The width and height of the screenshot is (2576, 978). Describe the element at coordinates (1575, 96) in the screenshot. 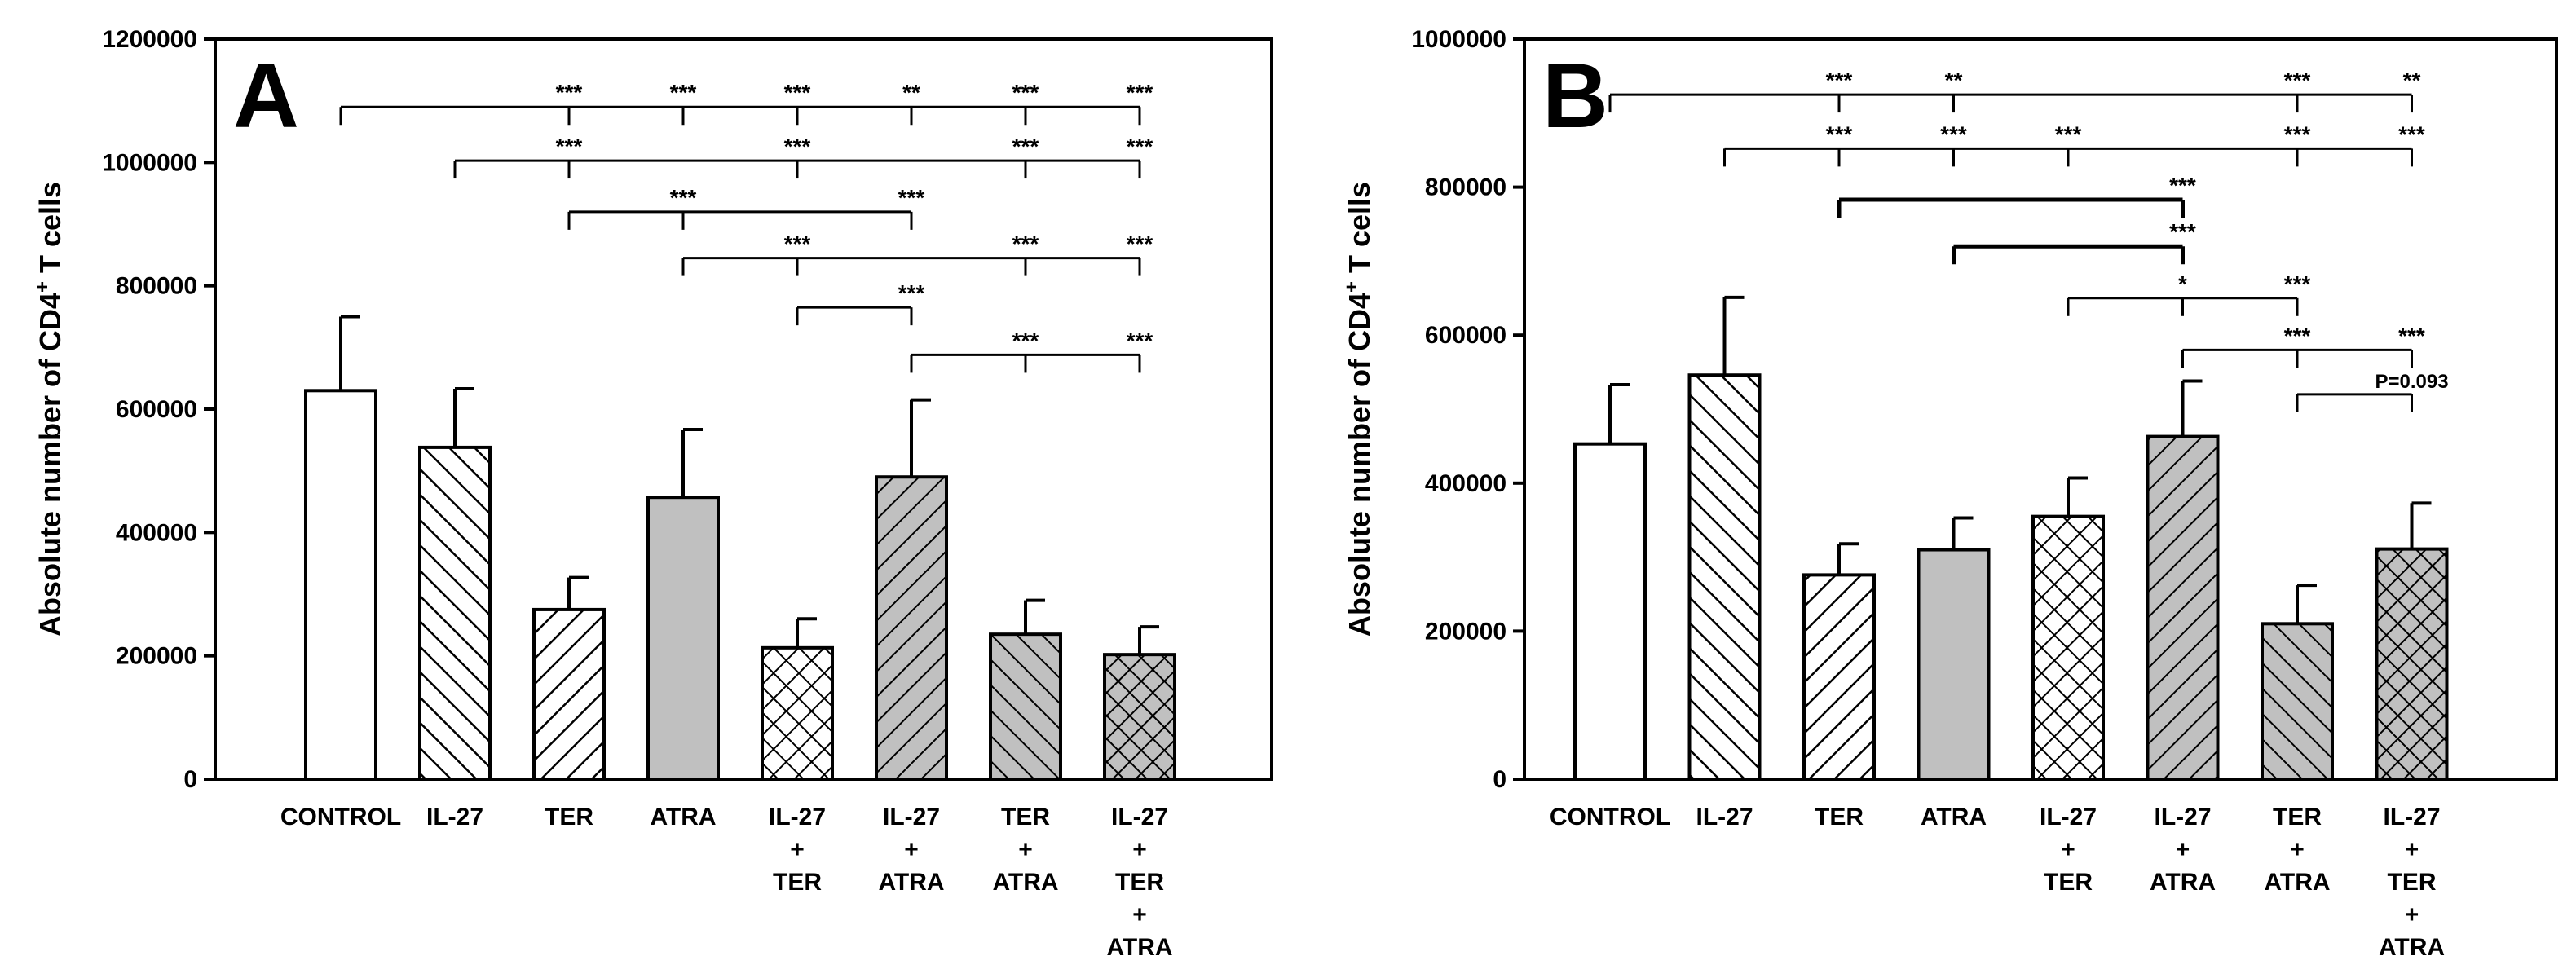

I see `panel-label: B` at that location.